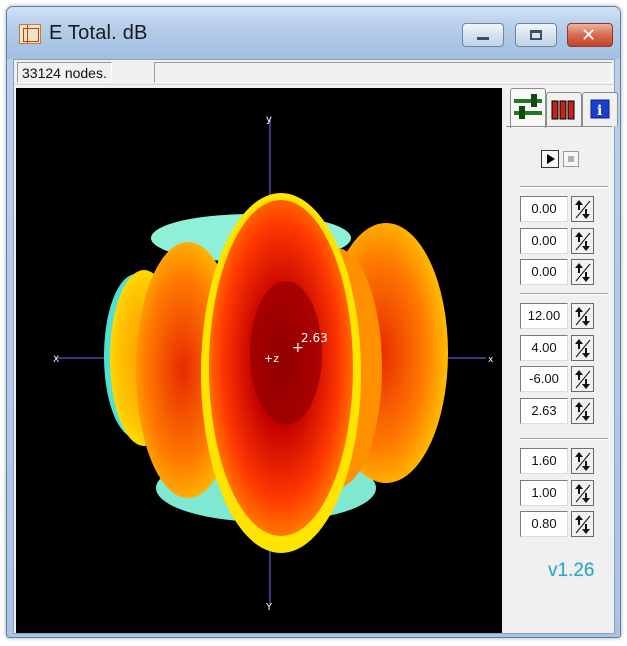  I want to click on value-field: -6.00, so click(544, 379).